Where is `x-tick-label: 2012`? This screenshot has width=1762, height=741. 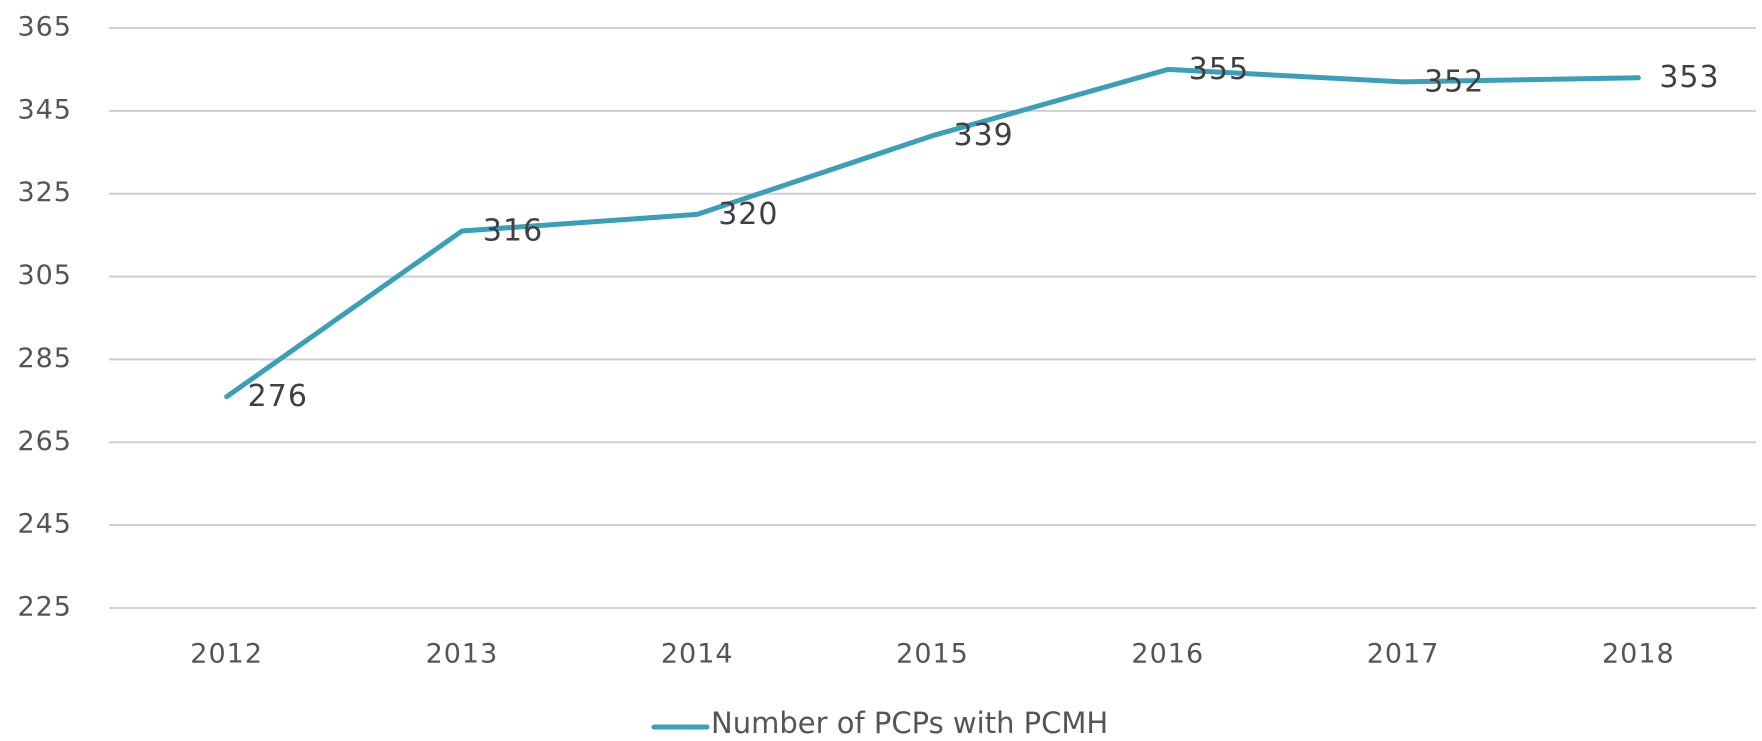
x-tick-label: 2012 is located at coordinates (226, 654).